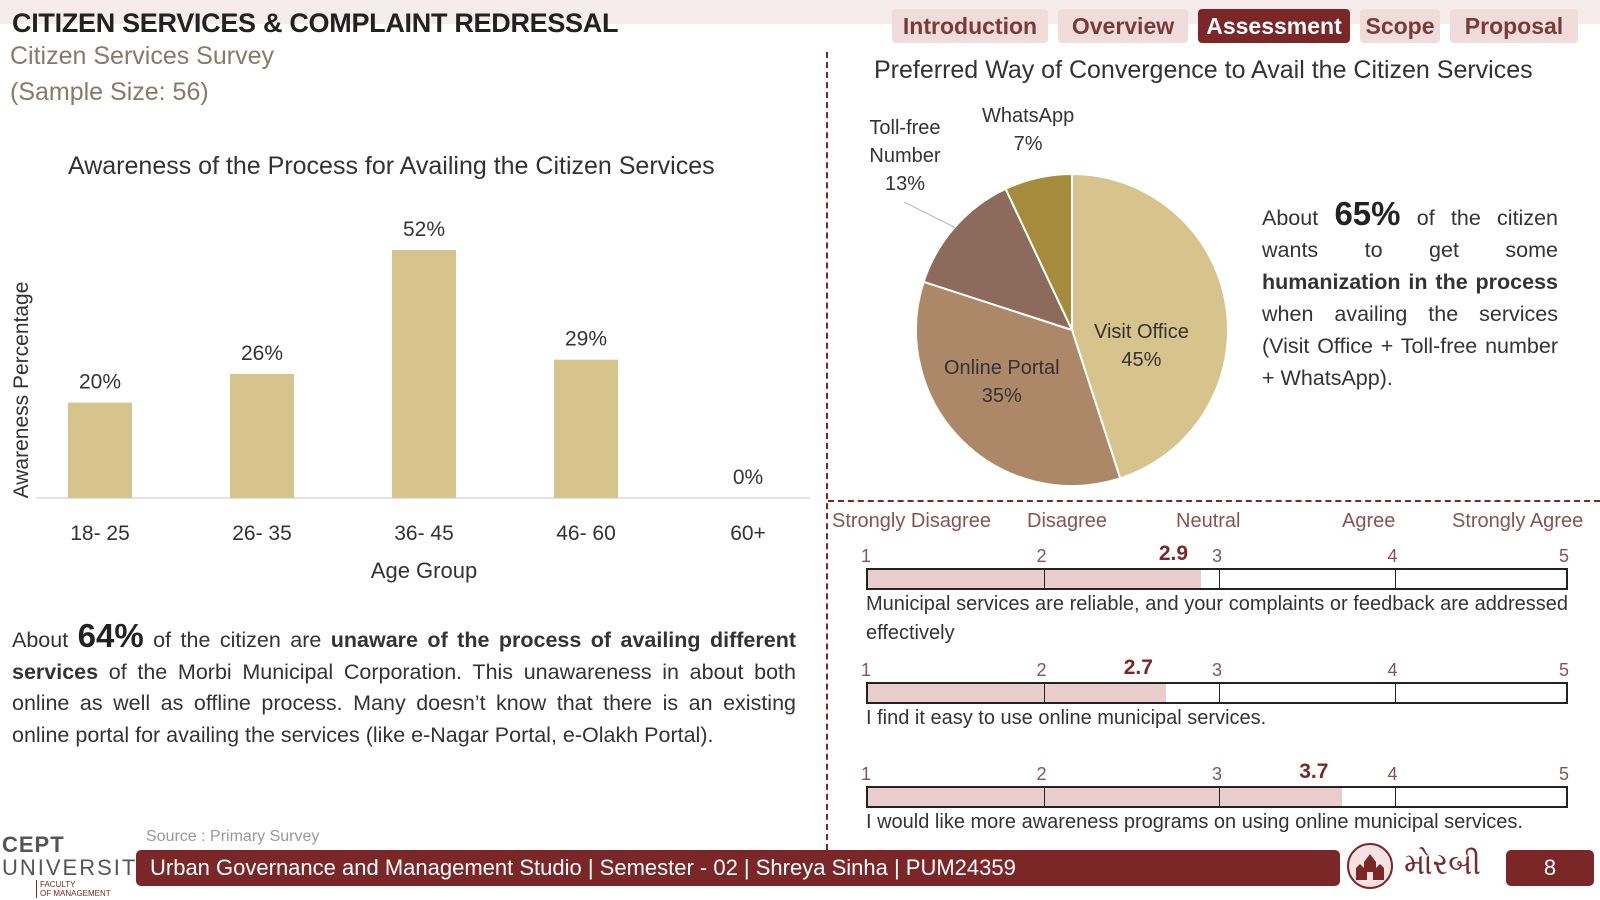  Describe the element at coordinates (748, 533) in the screenshot. I see `bar-category-label-5: 60+` at that location.